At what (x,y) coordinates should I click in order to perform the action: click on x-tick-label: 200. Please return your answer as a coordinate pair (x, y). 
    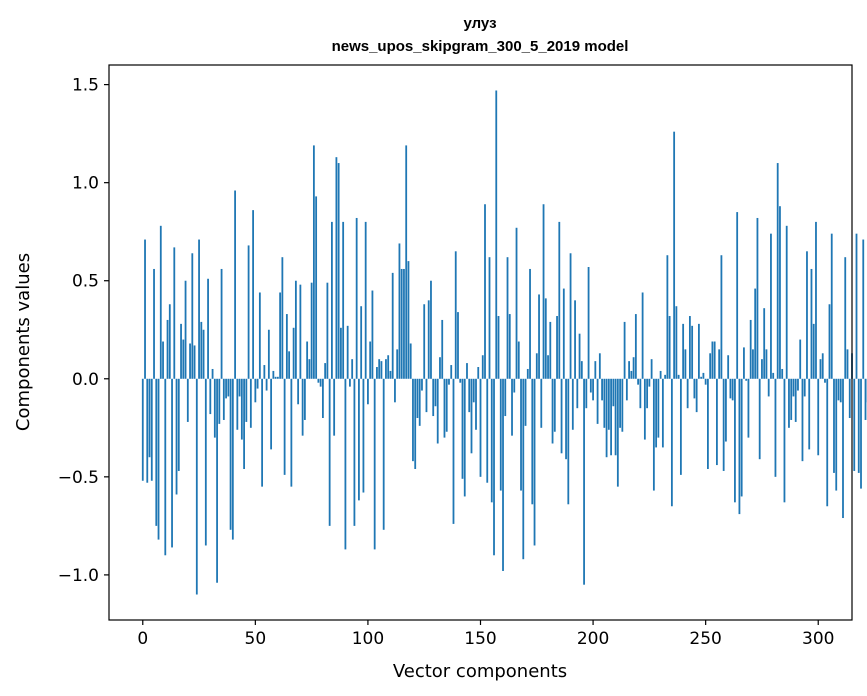
    Looking at the image, I should click on (593, 639).